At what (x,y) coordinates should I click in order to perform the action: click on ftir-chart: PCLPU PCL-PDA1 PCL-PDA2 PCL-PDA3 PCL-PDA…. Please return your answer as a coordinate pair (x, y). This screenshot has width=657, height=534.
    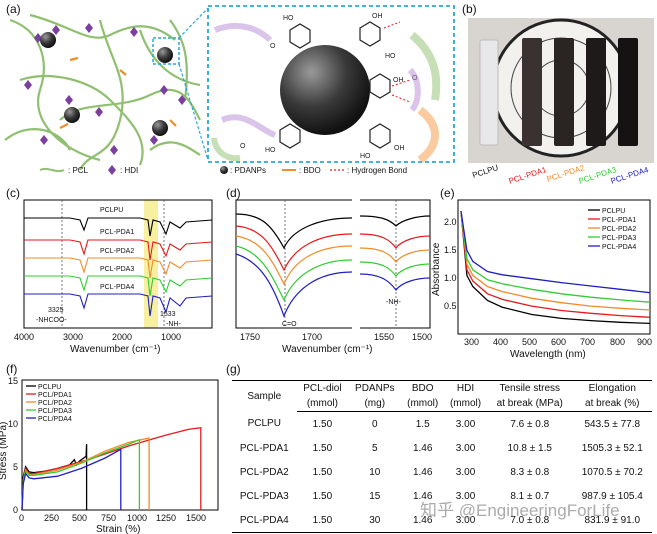
    Looking at the image, I should click on (113, 277).